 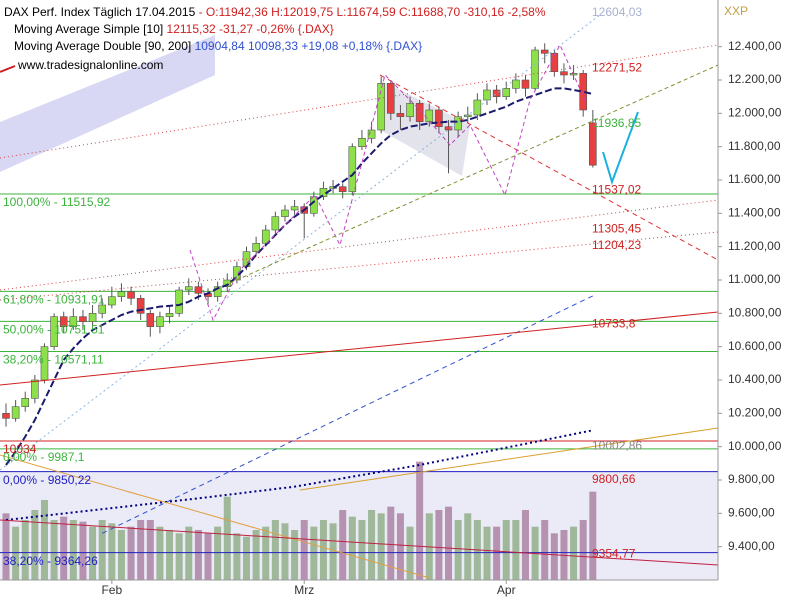 I want to click on price-label: 12604,03, so click(x=617, y=12).